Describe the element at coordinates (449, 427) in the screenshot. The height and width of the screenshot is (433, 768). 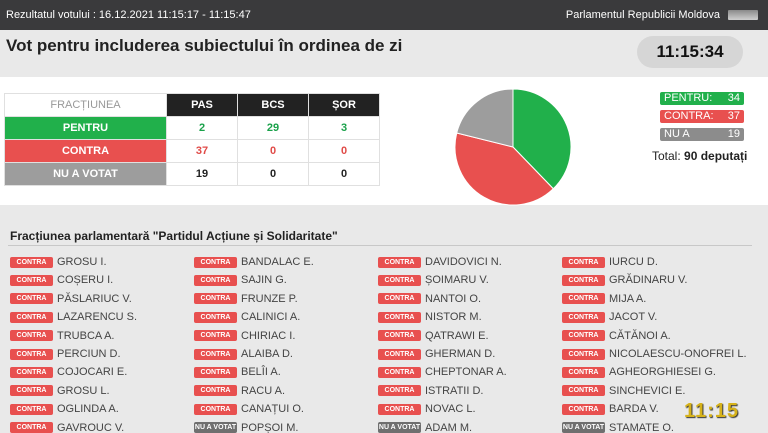
I see `deputy-name: ADAM M.` at that location.